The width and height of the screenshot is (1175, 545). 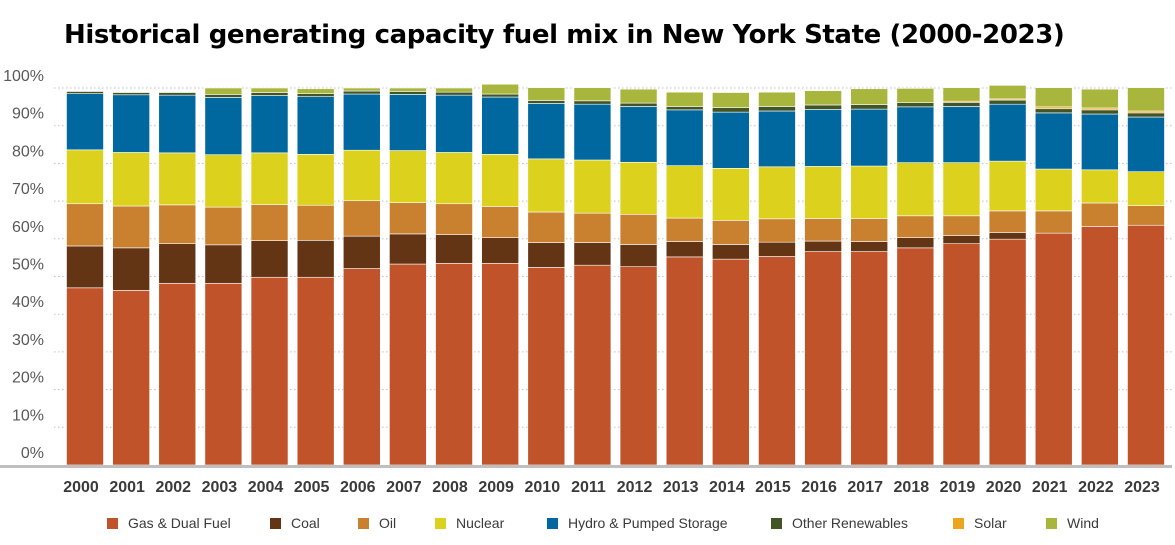 I want to click on bar-stack-2014, so click(x=731, y=279).